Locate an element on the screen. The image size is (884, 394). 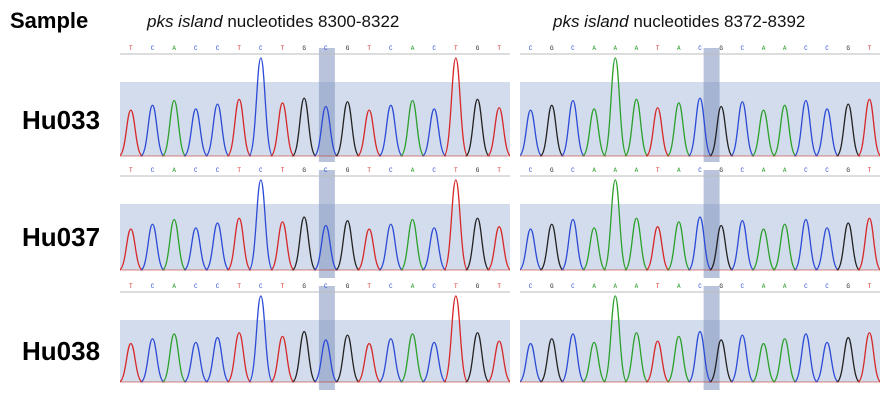
right-panel-title: pks island nucleotides 8372-8392 is located at coordinates (679, 22).